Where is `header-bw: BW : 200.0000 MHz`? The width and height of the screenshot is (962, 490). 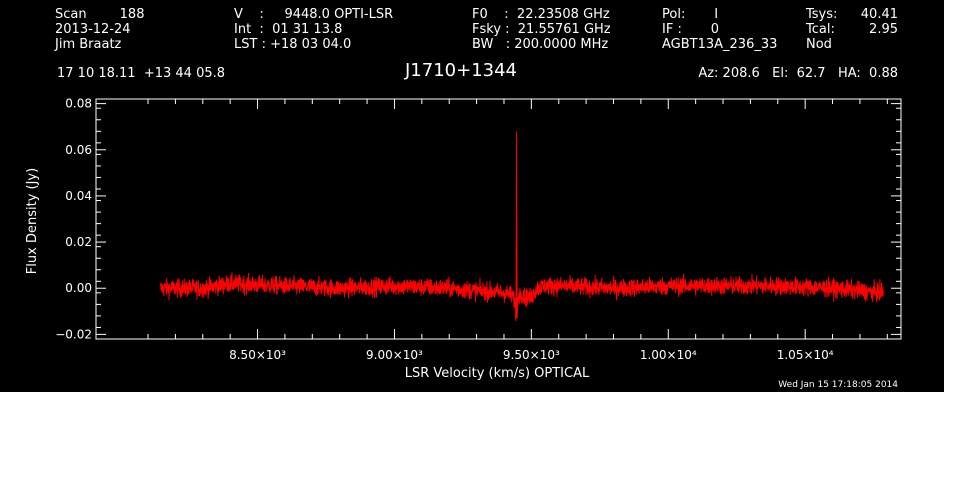 header-bw: BW : 200.0000 MHz is located at coordinates (540, 44).